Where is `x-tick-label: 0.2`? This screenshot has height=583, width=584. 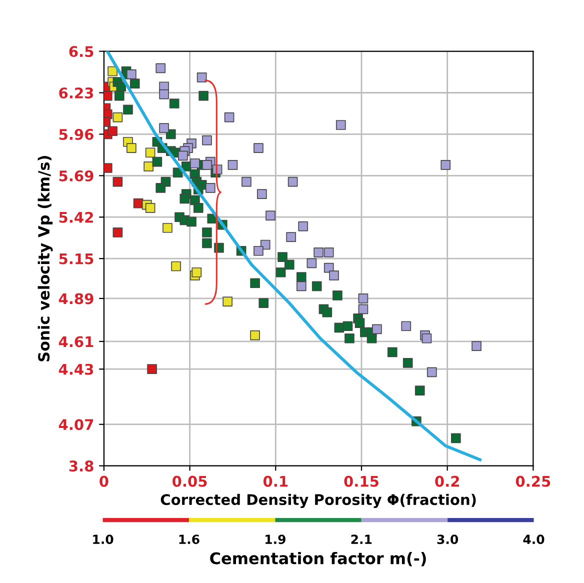
x-tick-label: 0.2 is located at coordinates (447, 481).